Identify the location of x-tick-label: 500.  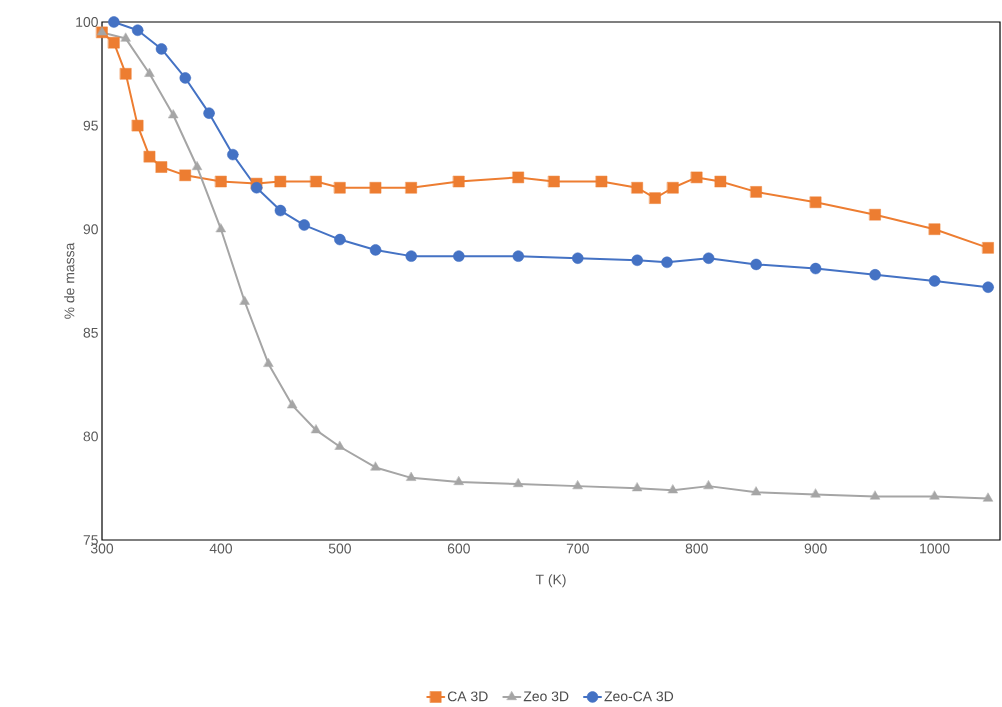
(339, 548).